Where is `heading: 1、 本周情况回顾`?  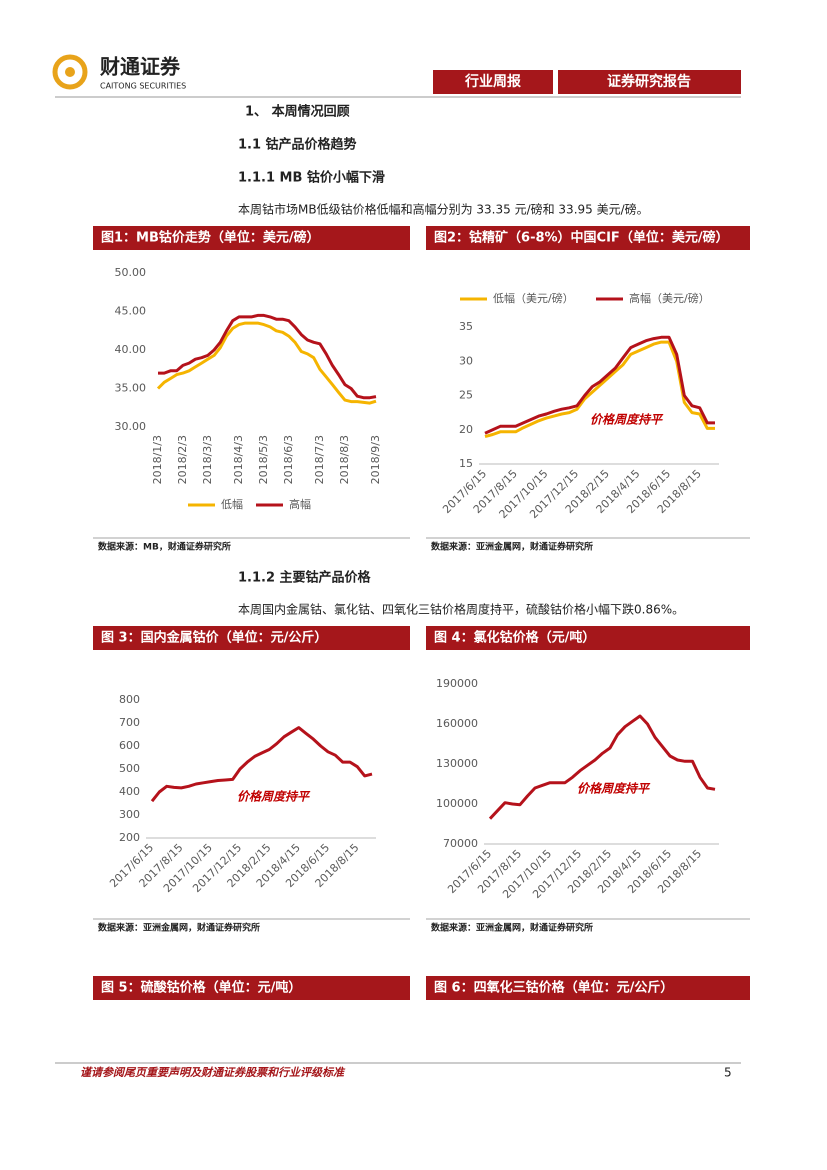
heading: 1、 本周情况回顾 is located at coordinates (297, 112).